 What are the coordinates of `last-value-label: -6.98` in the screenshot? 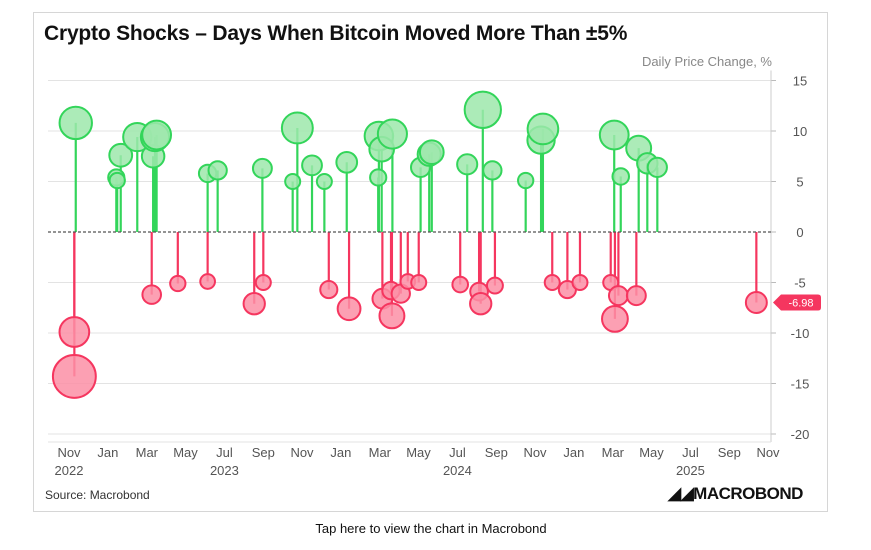 It's located at (800, 303).